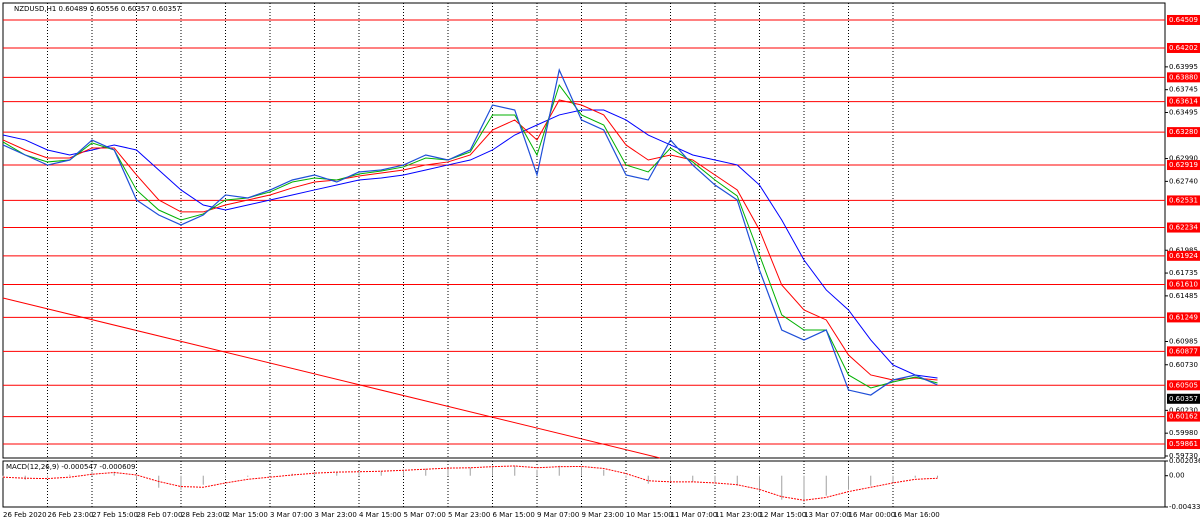 The height and width of the screenshot is (524, 1200). I want to click on y-tick-label: 0.62990, so click(1183, 159).